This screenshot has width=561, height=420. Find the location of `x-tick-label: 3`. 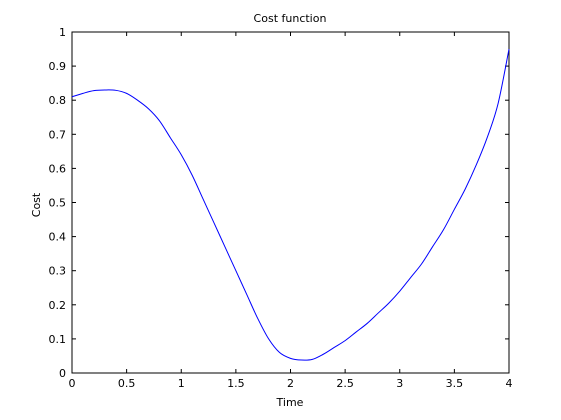

x-tick-label: 3 is located at coordinates (399, 383).